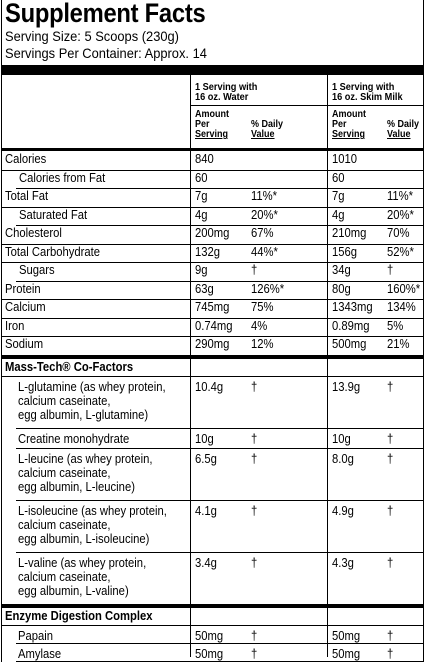 This screenshot has height=662, width=427. I want to click on nutrient-total-fat-water-amount: 7g, so click(201, 196).